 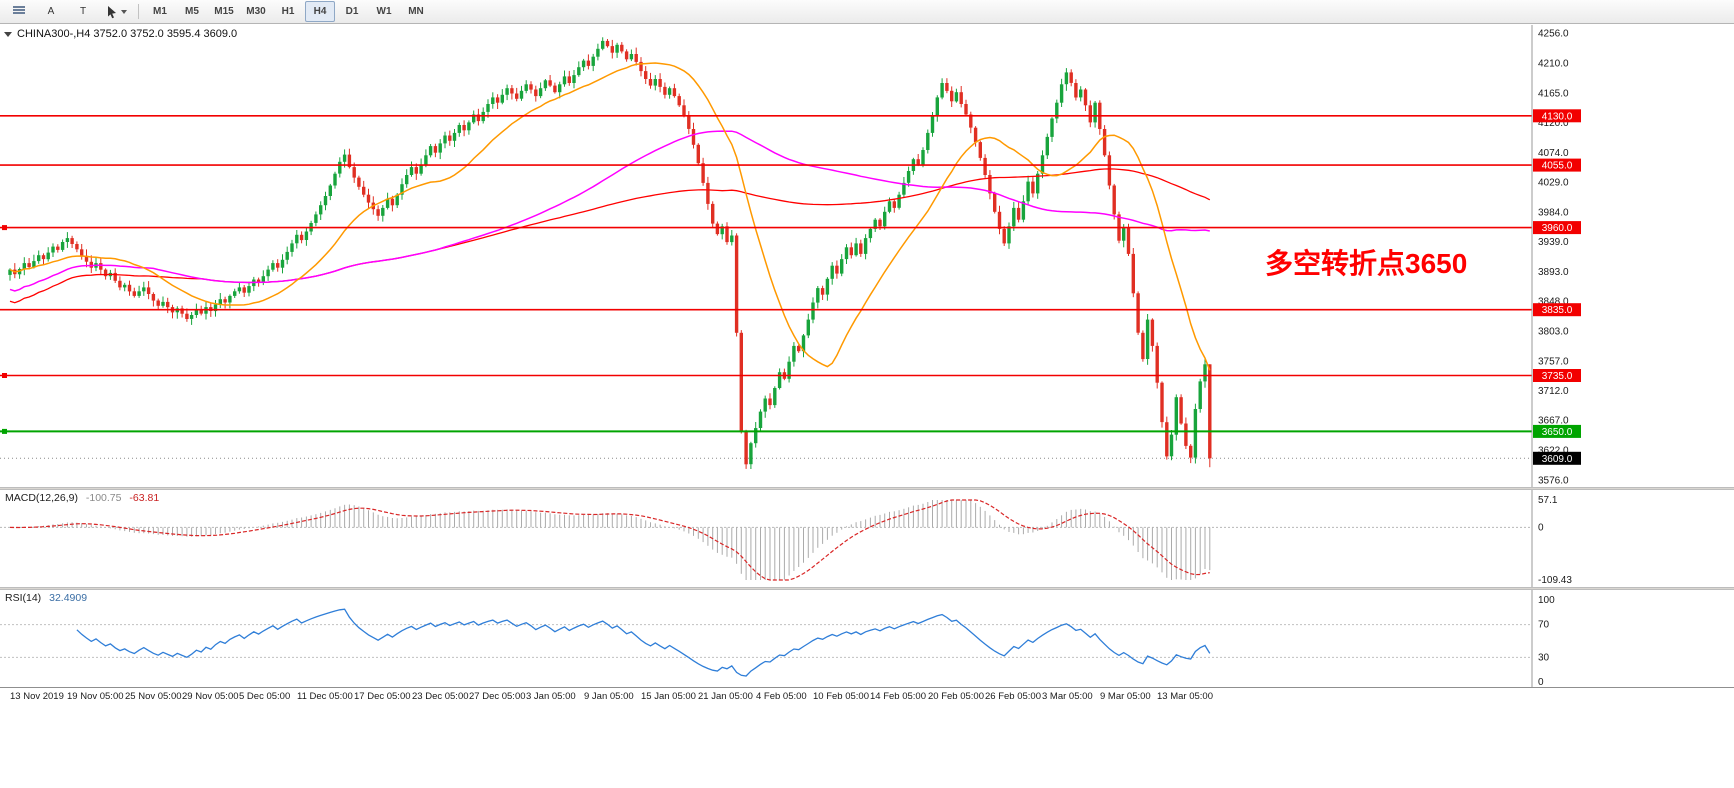 What do you see at coordinates (610, 236) in the screenshot?
I see `ma-slow-line` at bounding box center [610, 236].